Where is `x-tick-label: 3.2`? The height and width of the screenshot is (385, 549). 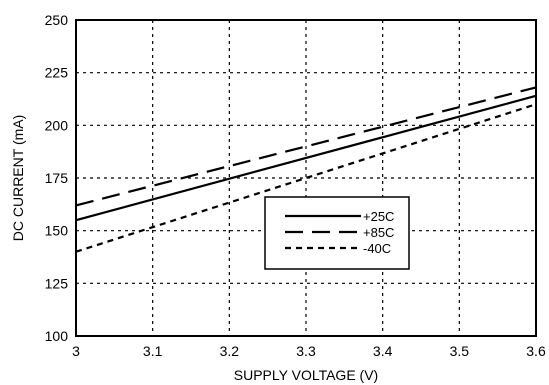
x-tick-label: 3.2 is located at coordinates (230, 351).